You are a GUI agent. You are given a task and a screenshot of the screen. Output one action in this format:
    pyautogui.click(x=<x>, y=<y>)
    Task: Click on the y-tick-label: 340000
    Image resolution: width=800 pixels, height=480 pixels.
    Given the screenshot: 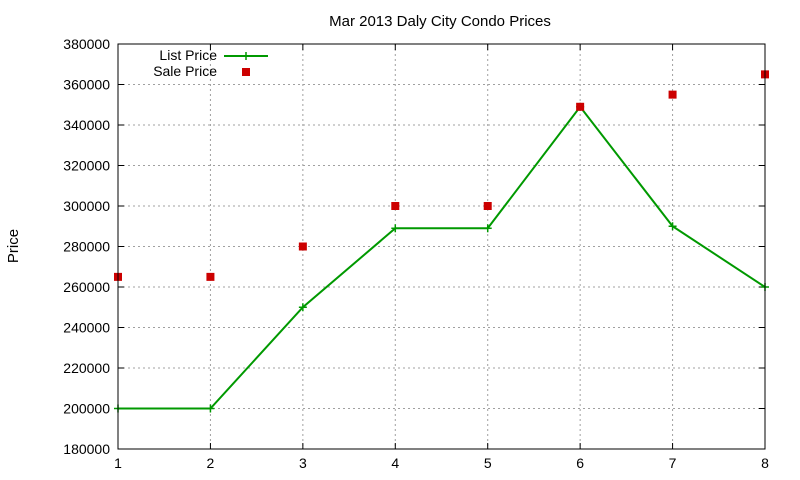 What is the action you would take?
    pyautogui.click(x=86, y=125)
    